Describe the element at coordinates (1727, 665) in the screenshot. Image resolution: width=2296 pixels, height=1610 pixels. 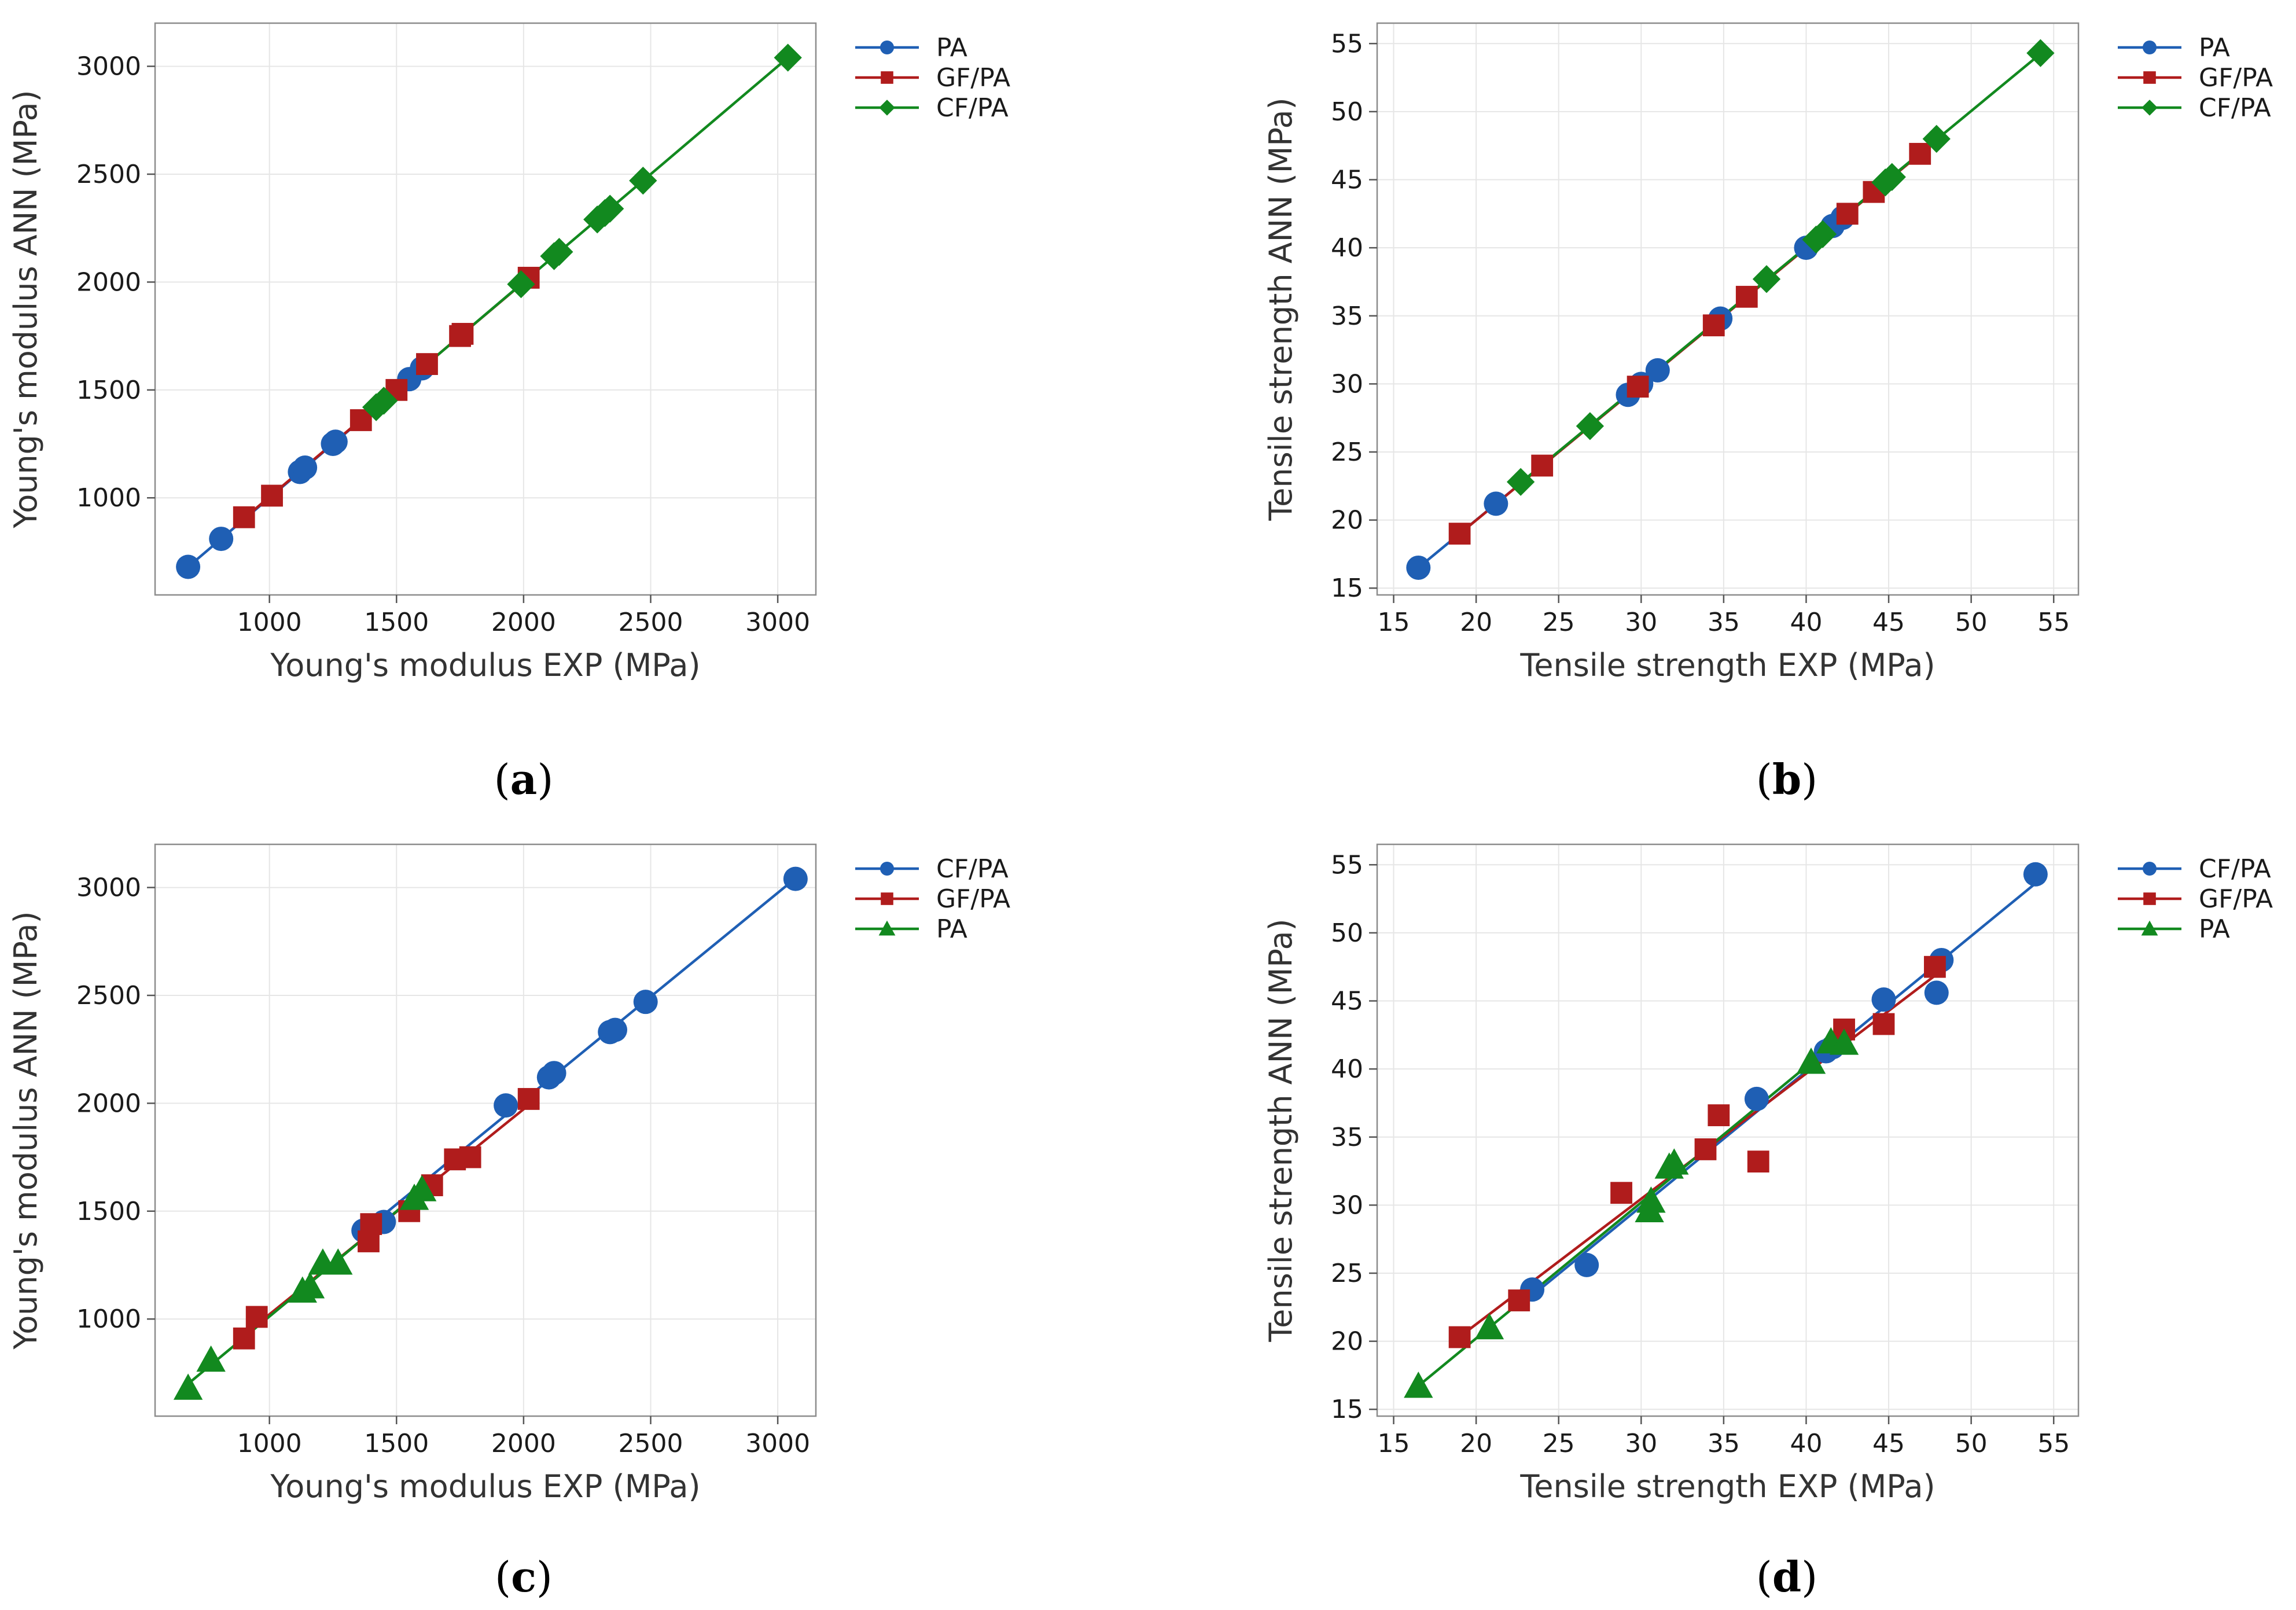
I see `x-axis-label: Tensile strength EXP (MPa)` at that location.